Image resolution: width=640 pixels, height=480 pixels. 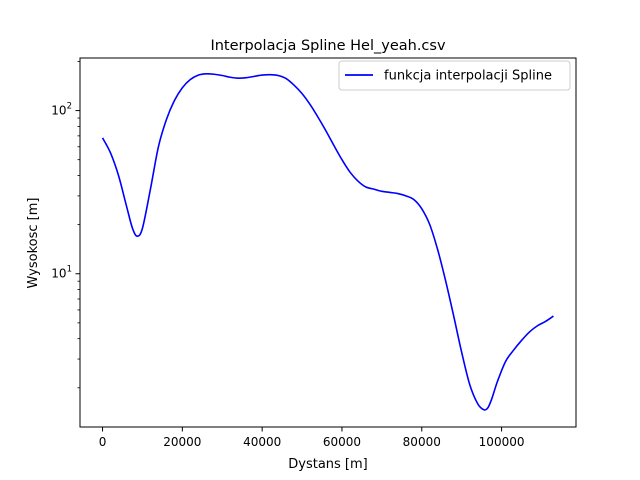 I want to click on x-axis-label: Dystans [m], so click(x=328, y=464).